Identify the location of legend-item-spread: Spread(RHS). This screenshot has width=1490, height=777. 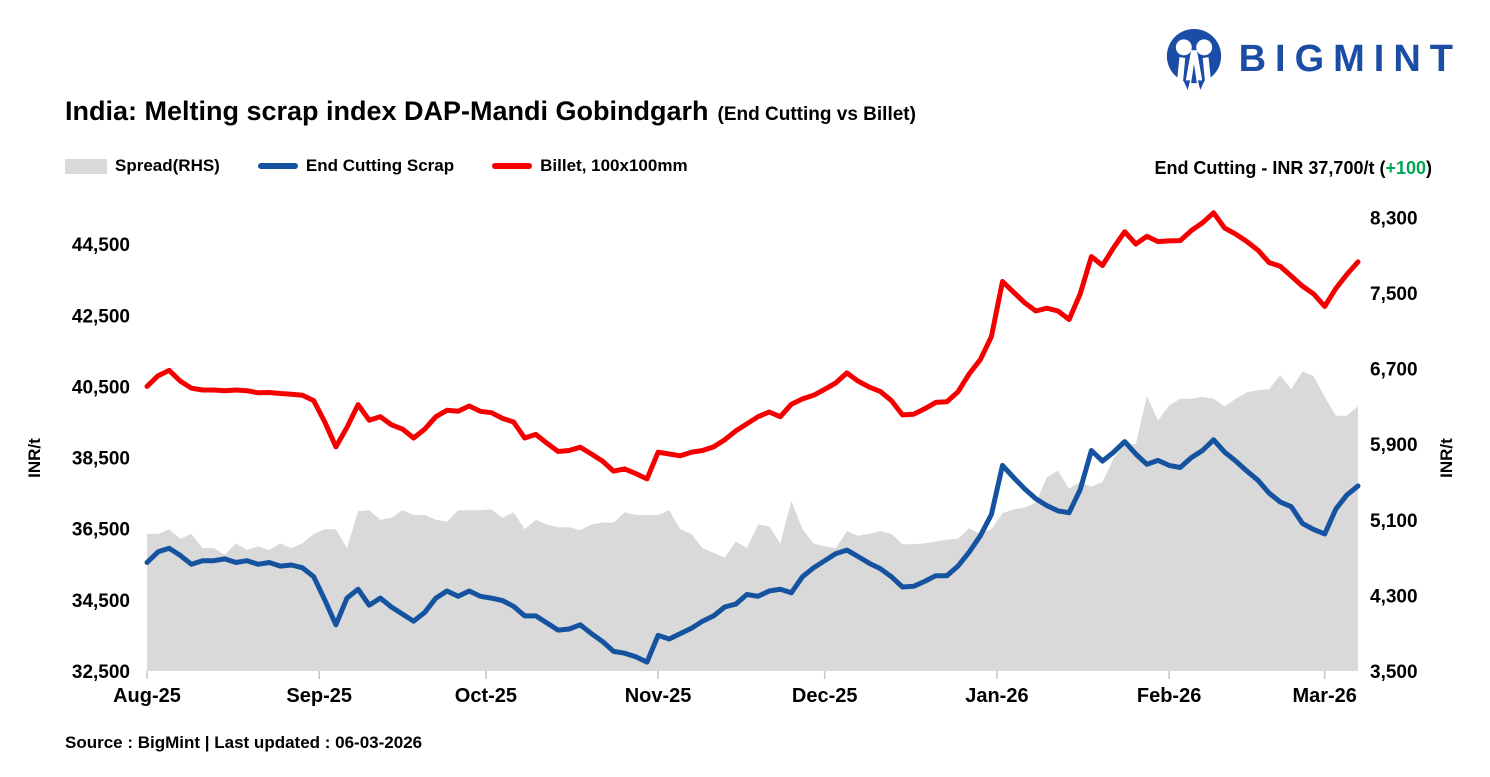
(142, 166).